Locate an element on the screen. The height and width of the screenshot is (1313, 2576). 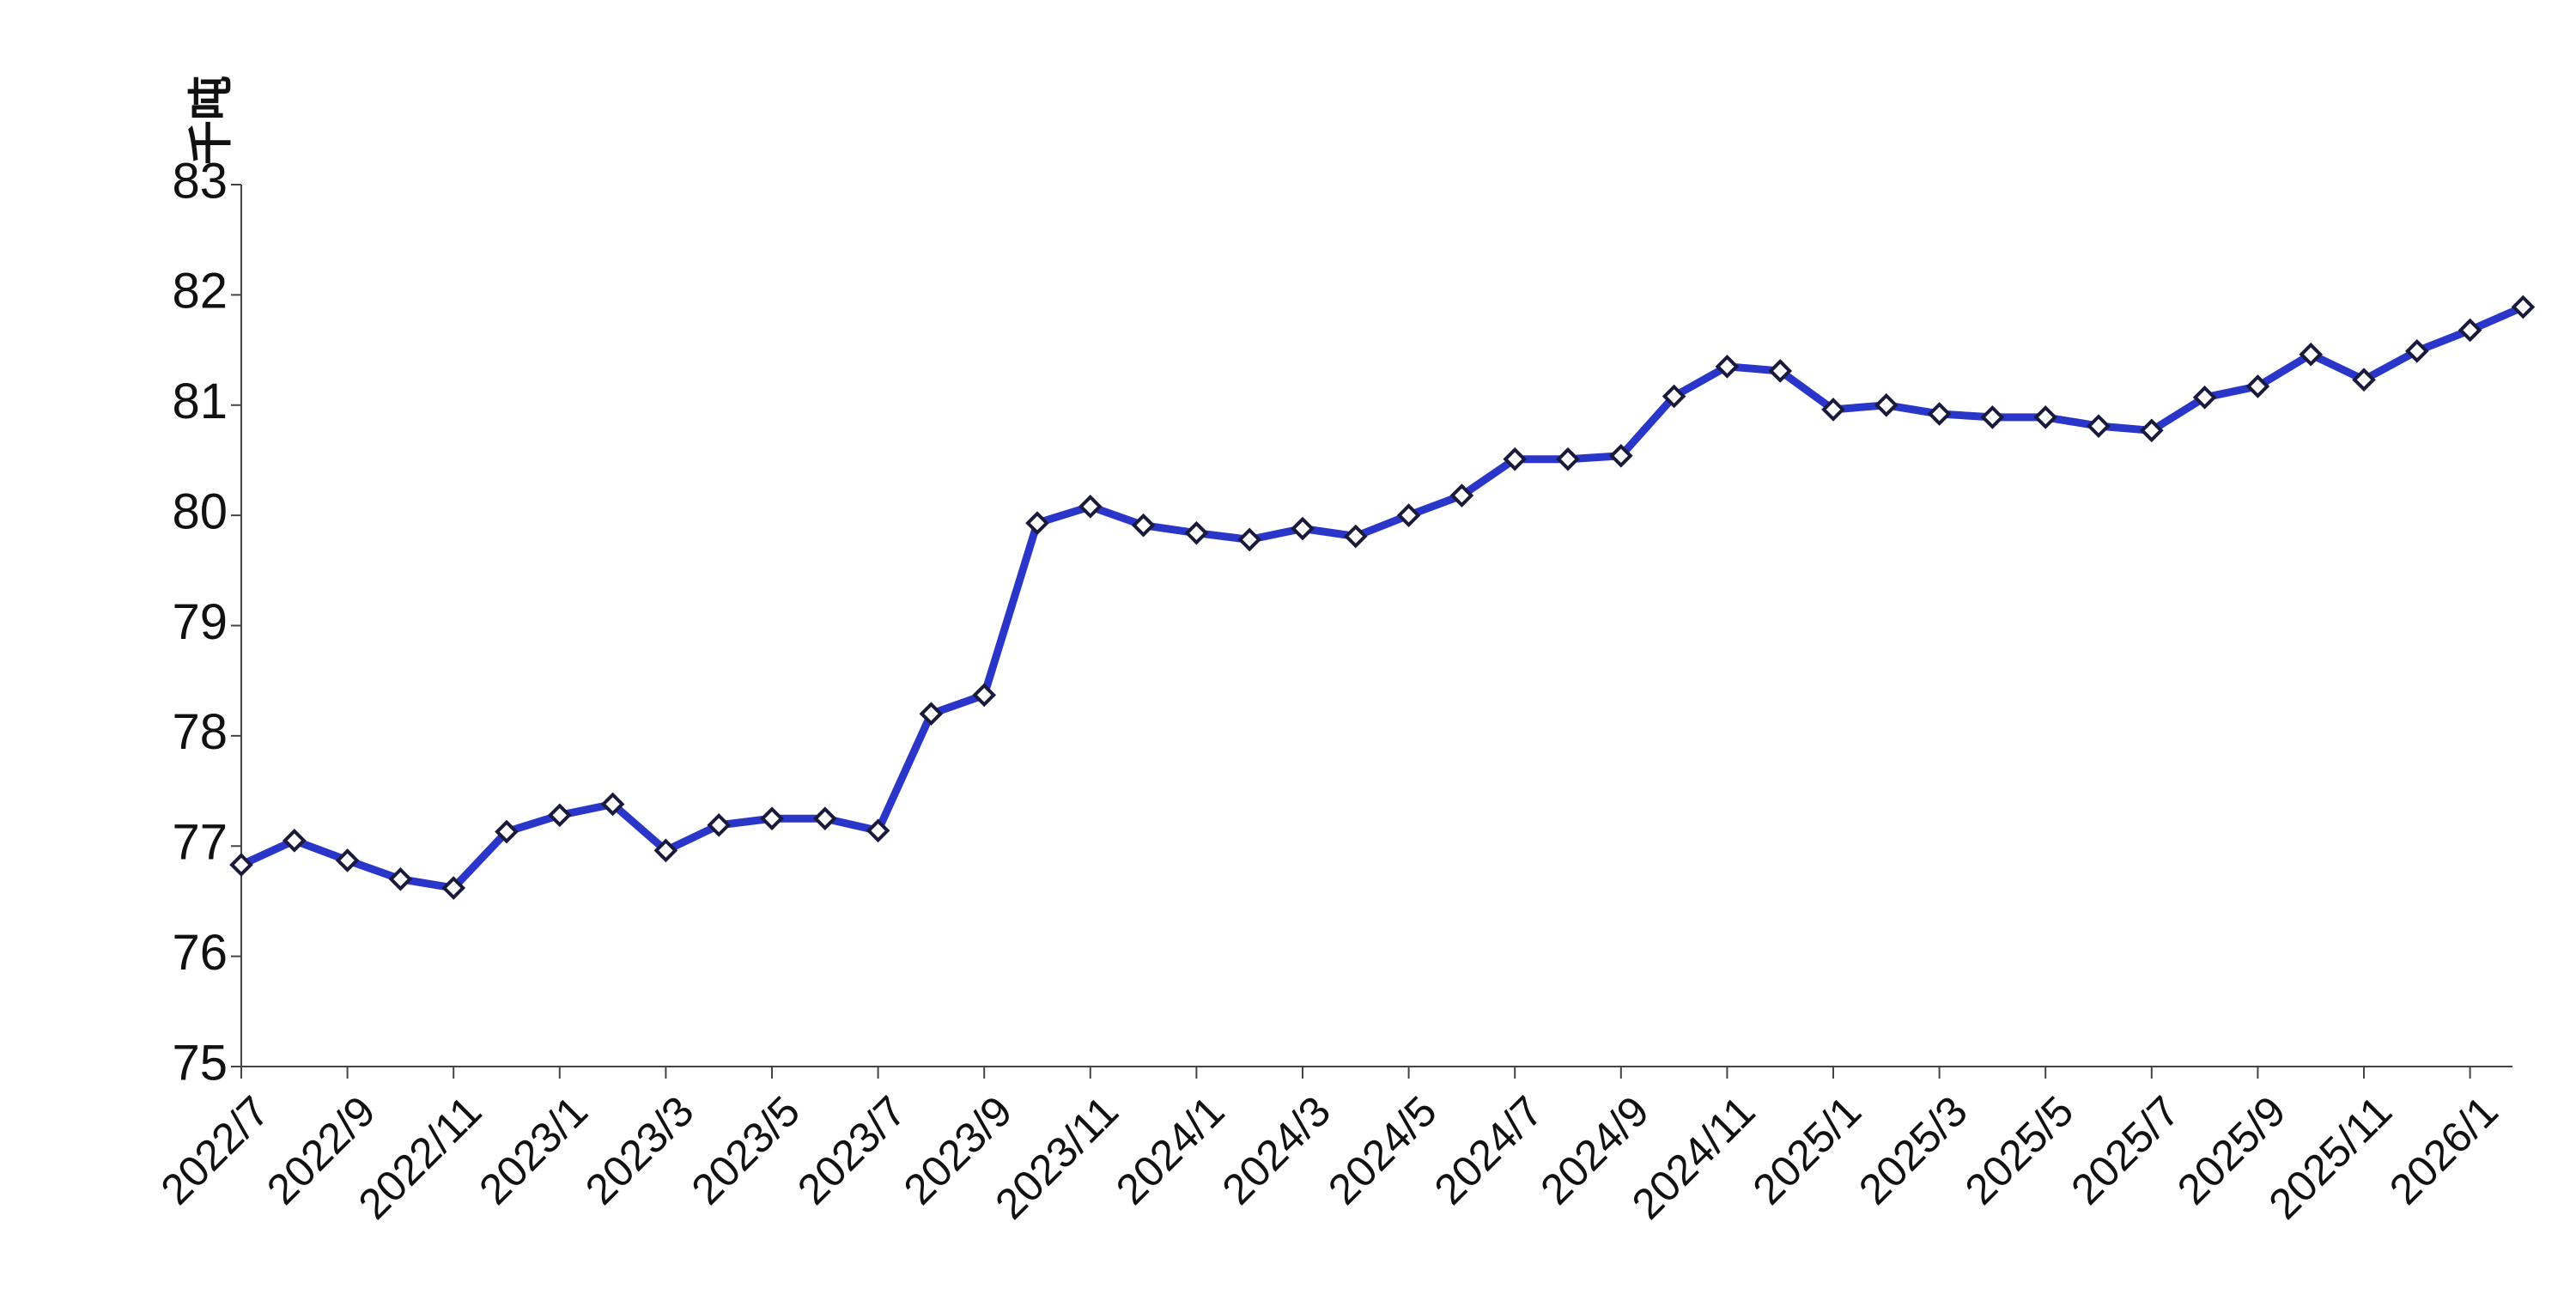
y-tick-label: 79 is located at coordinates (200, 622).